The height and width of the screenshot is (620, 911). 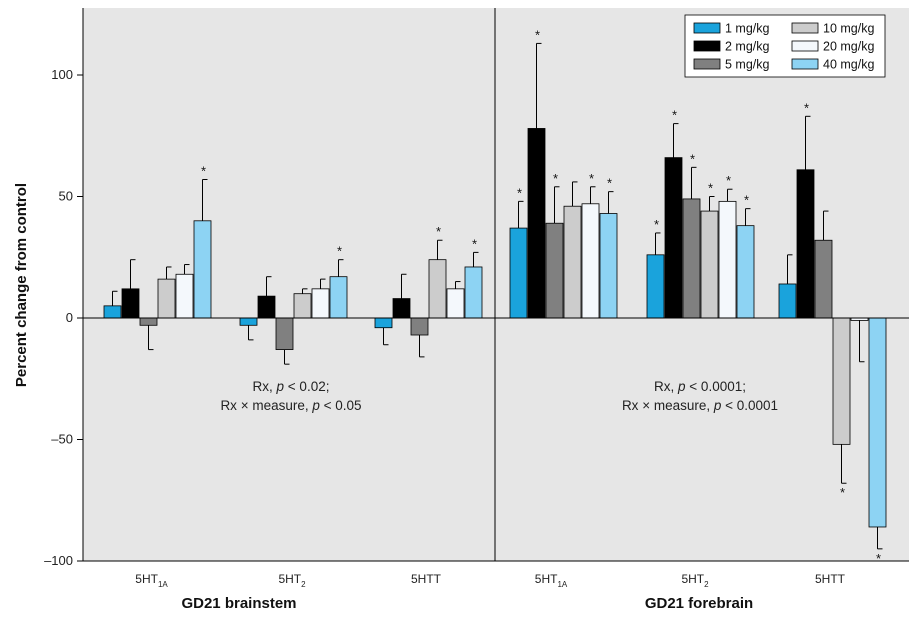 What do you see at coordinates (238, 603) in the screenshot?
I see `panel-title: GD21 brainstem` at bounding box center [238, 603].